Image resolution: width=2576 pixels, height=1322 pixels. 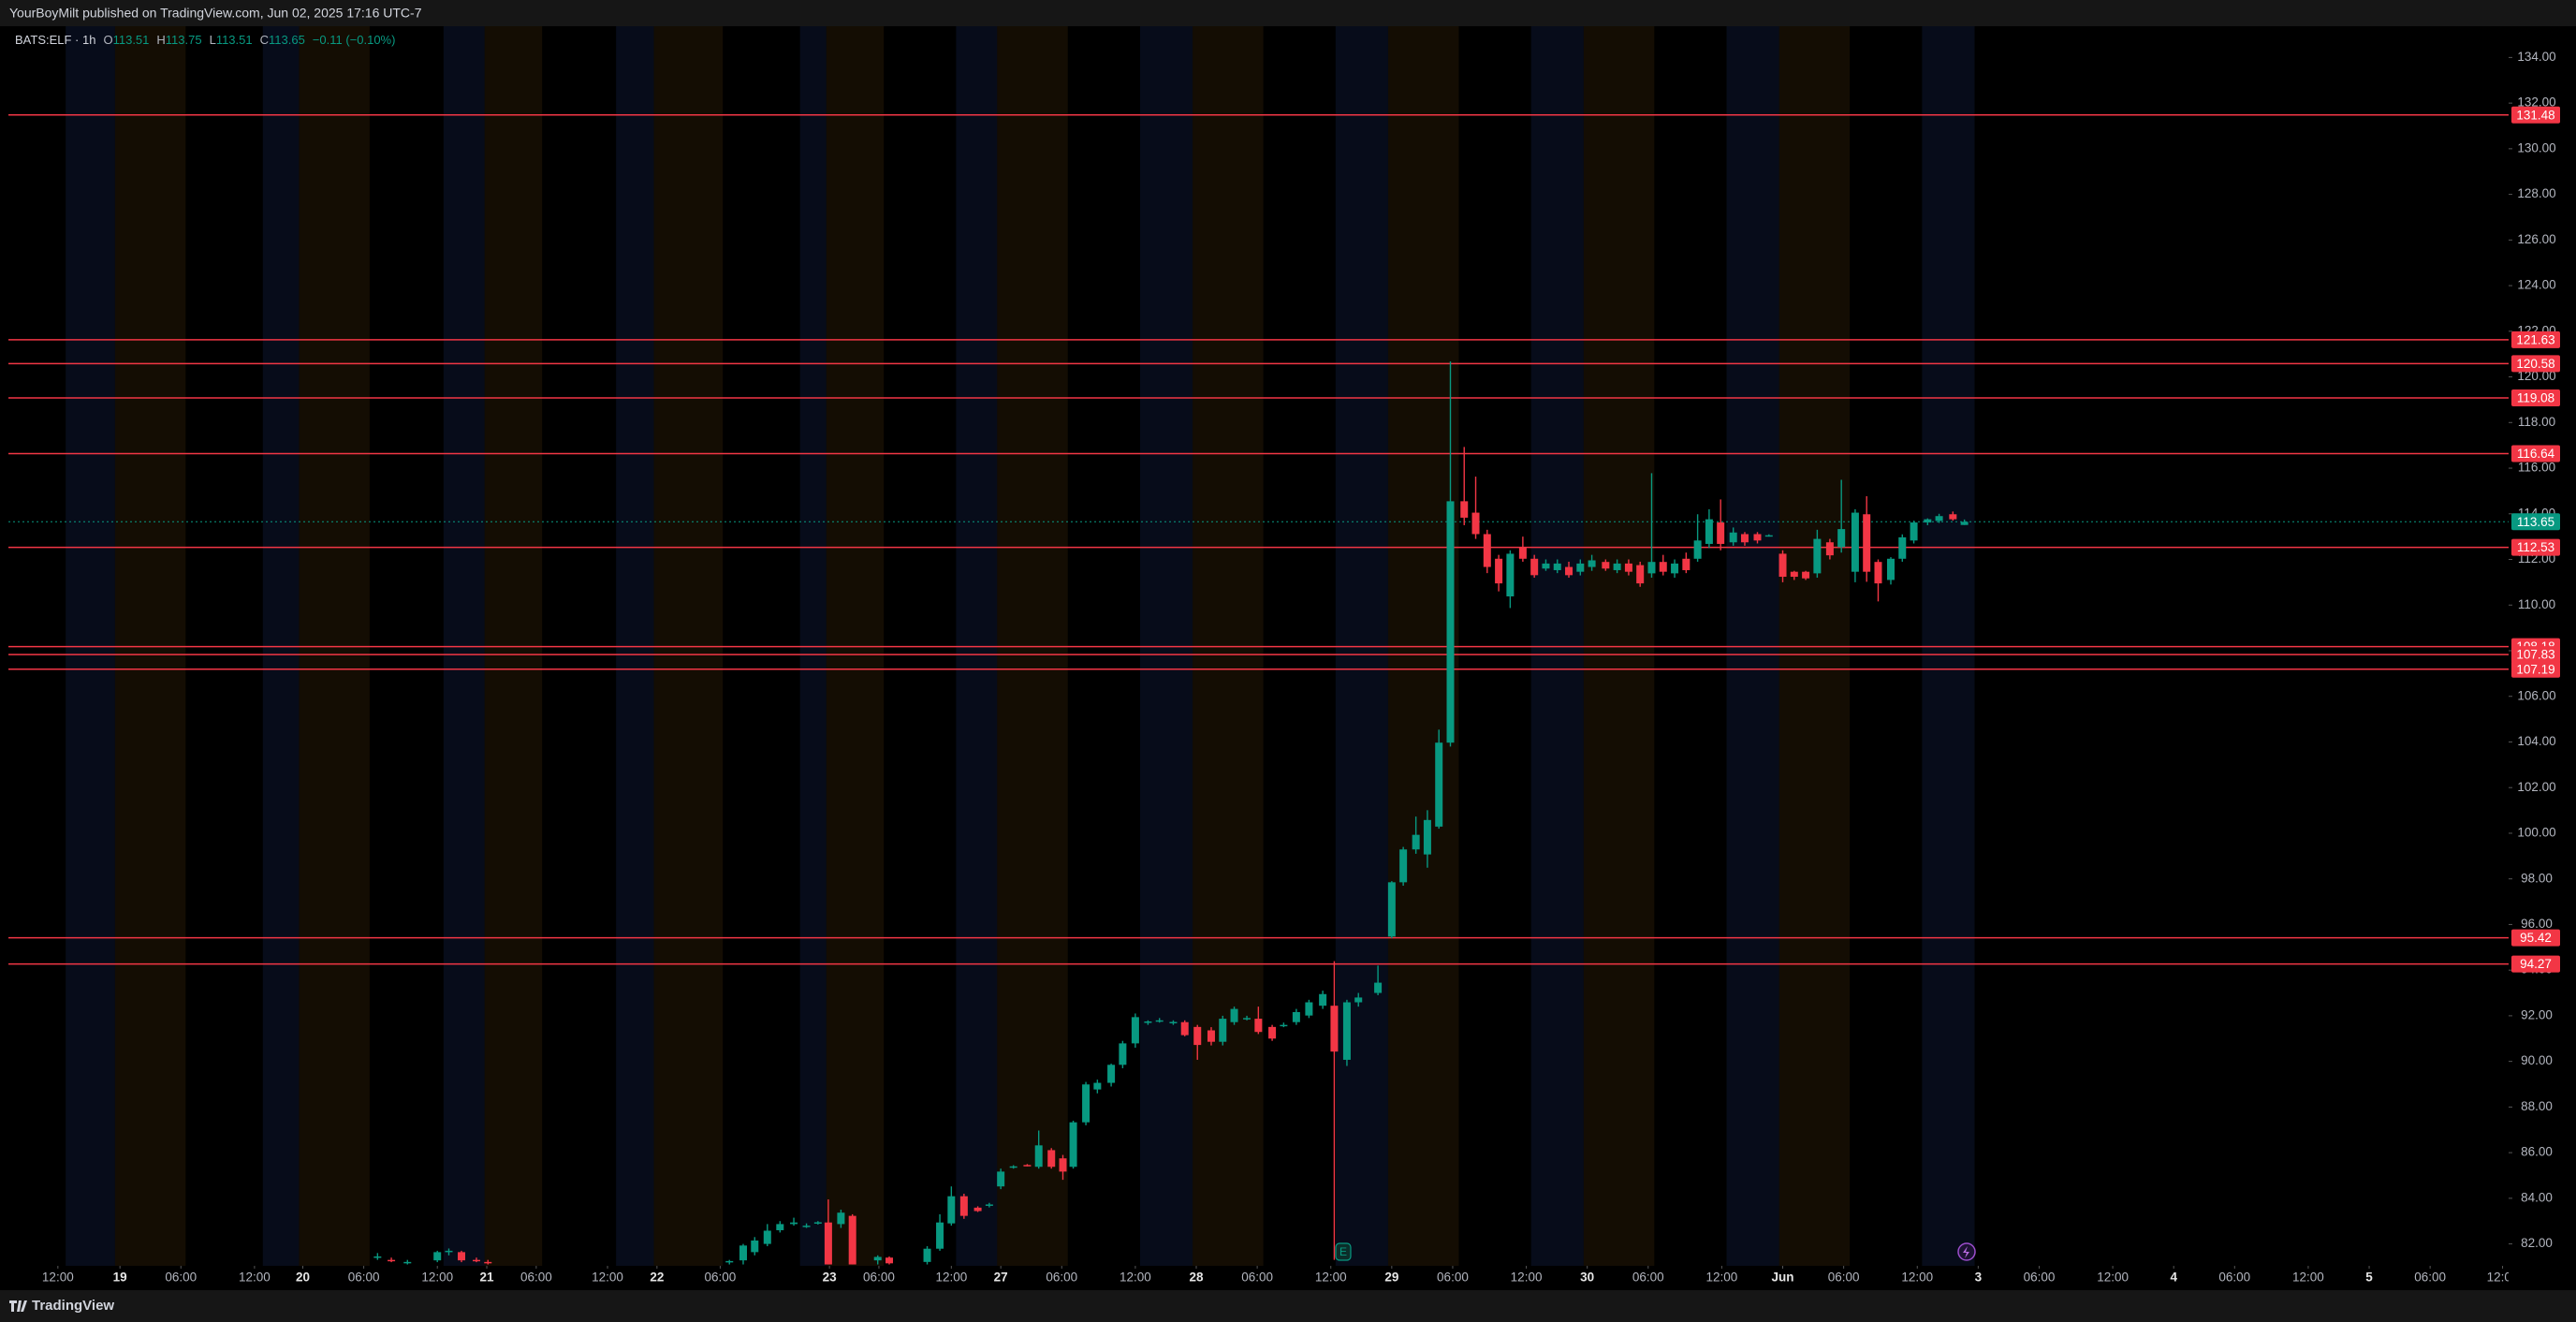 What do you see at coordinates (287, 40) in the screenshot?
I see `legend-ohlc-value: 113.65` at bounding box center [287, 40].